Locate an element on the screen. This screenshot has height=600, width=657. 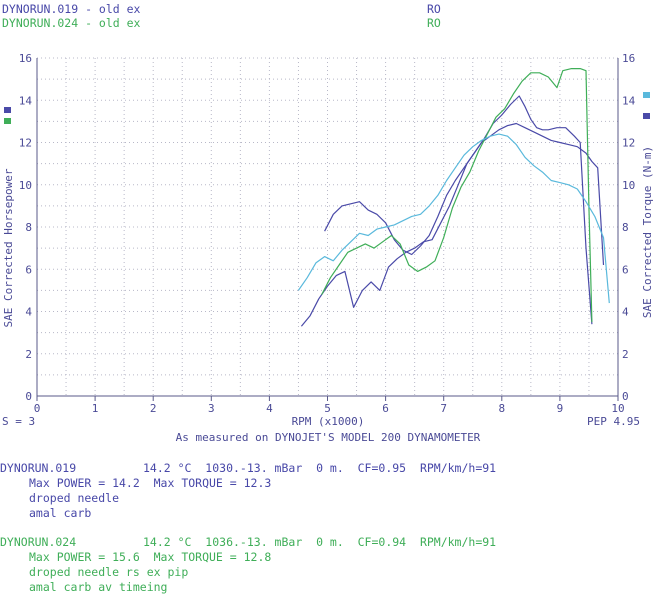
y-tick-label-left: 16 is located at coordinates (25, 58).